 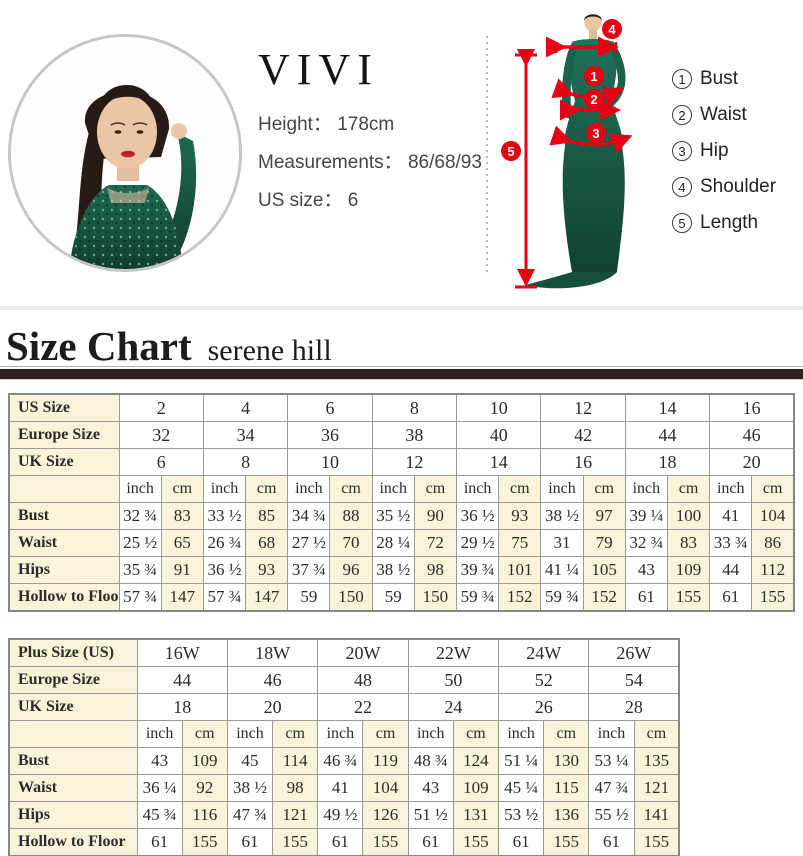 I want to click on cm-value-cell: 105, so click(x=604, y=570).